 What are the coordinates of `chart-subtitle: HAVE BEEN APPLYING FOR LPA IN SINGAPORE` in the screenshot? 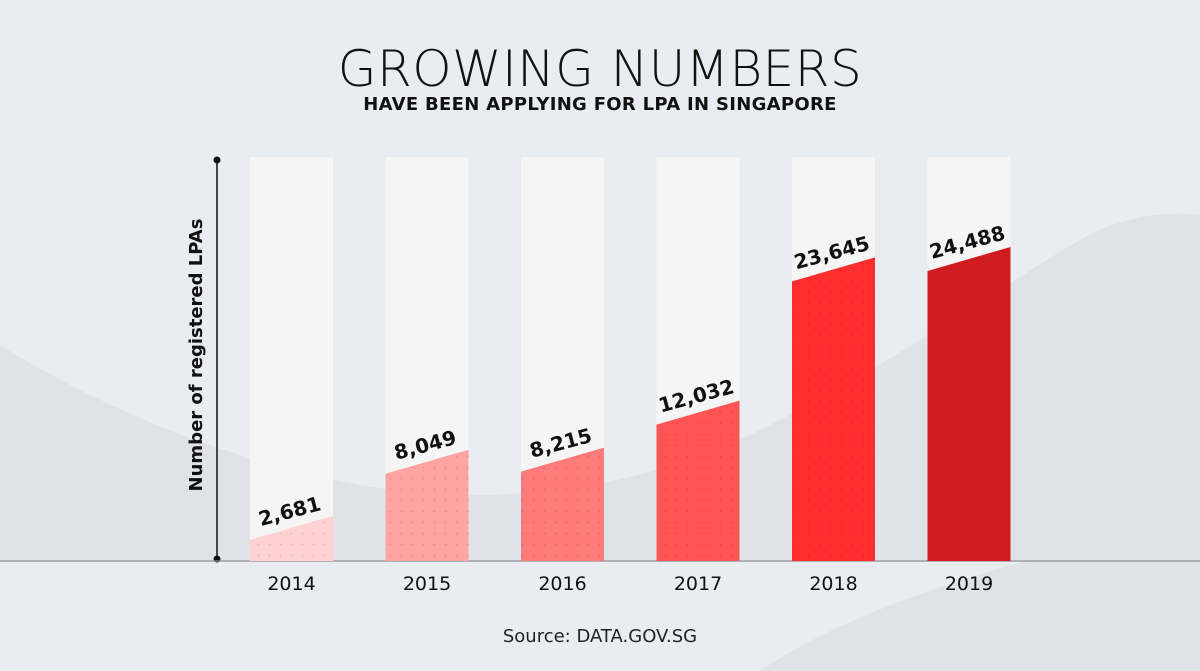 It's located at (600, 104).